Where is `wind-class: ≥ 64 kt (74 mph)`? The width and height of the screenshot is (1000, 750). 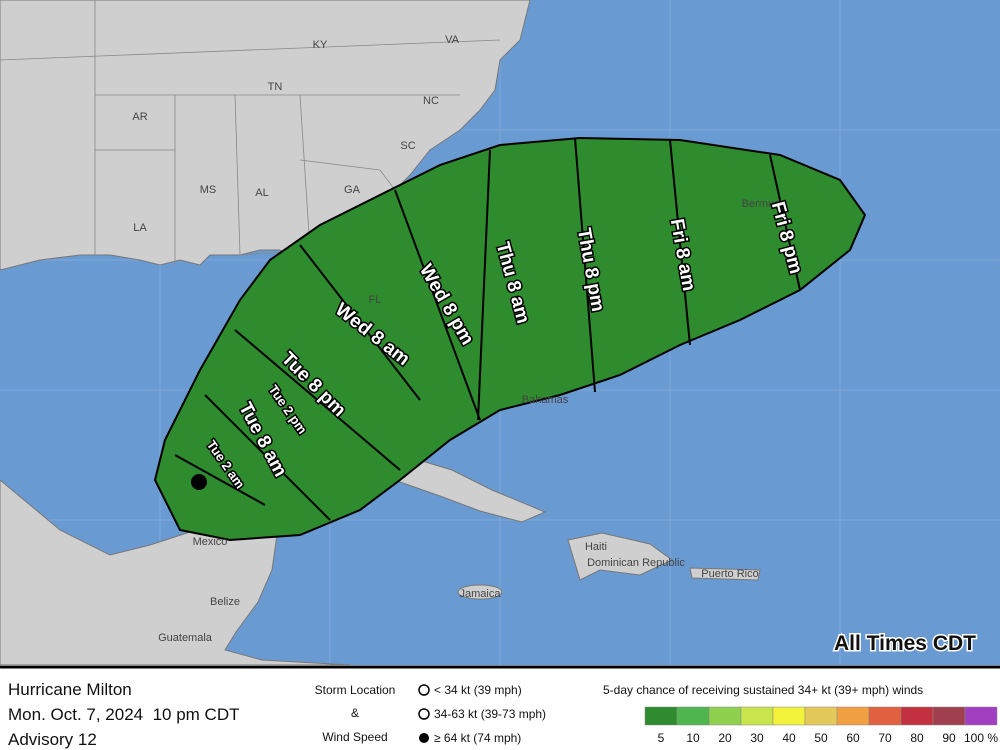
wind-class: ≥ 64 kt (74 mph) is located at coordinates (477, 738).